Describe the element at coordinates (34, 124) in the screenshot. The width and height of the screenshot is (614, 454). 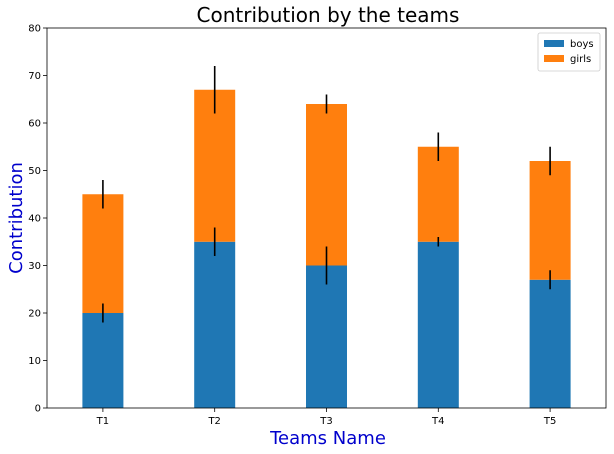
I see `y-tick-label: 60` at that location.